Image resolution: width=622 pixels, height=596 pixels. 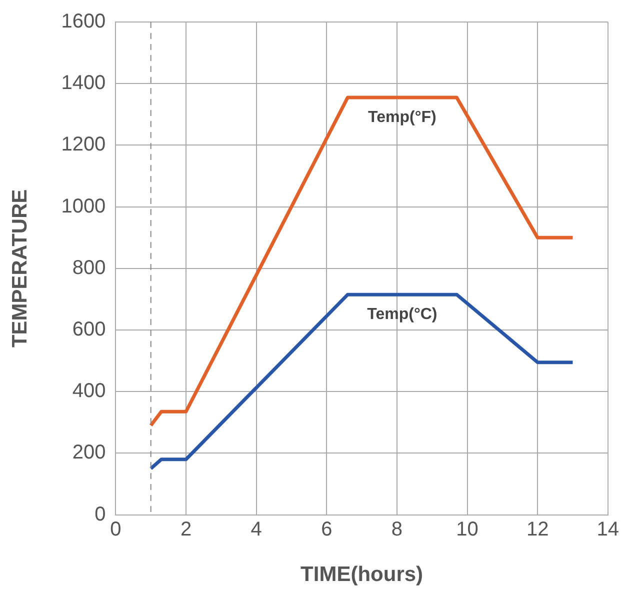 I want to click on x-tick-label: 6, so click(x=326, y=529).